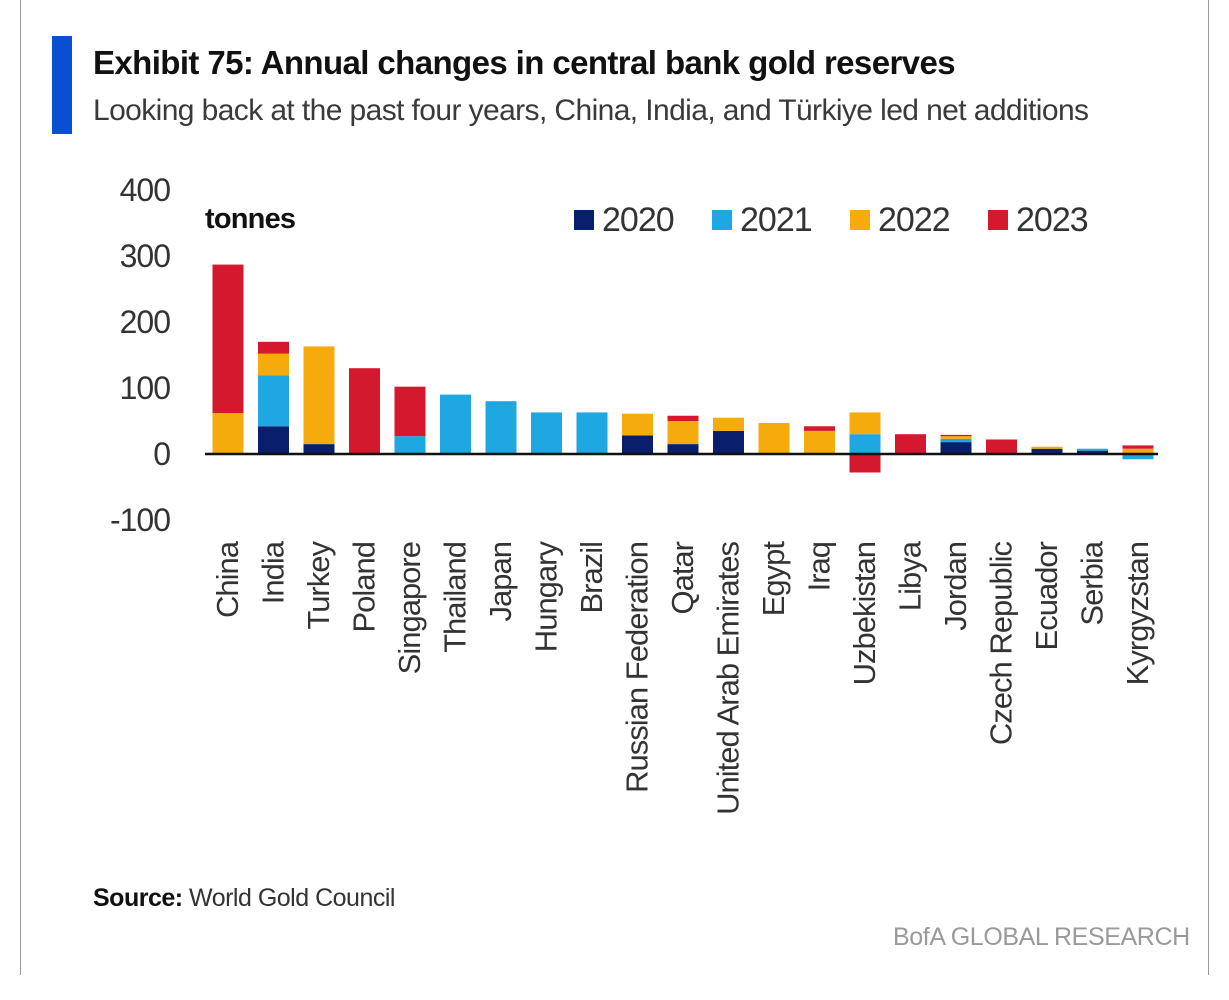 This screenshot has height=1000, width=1229. Describe the element at coordinates (145, 388) in the screenshot. I see `y-tick-label: 100` at that location.